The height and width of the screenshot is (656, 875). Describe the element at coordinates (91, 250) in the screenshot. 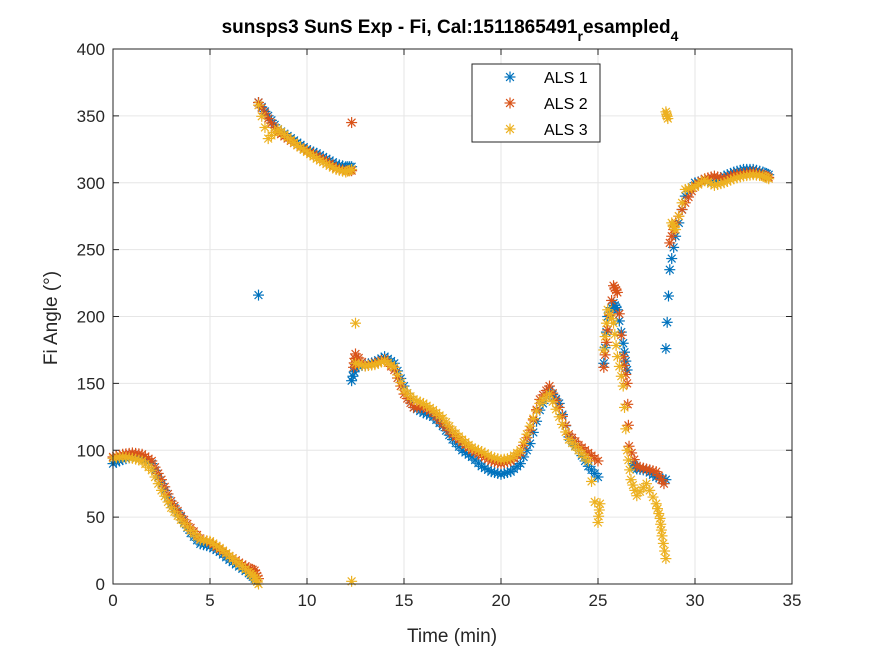

I see `y-tick-label: 250` at that location.